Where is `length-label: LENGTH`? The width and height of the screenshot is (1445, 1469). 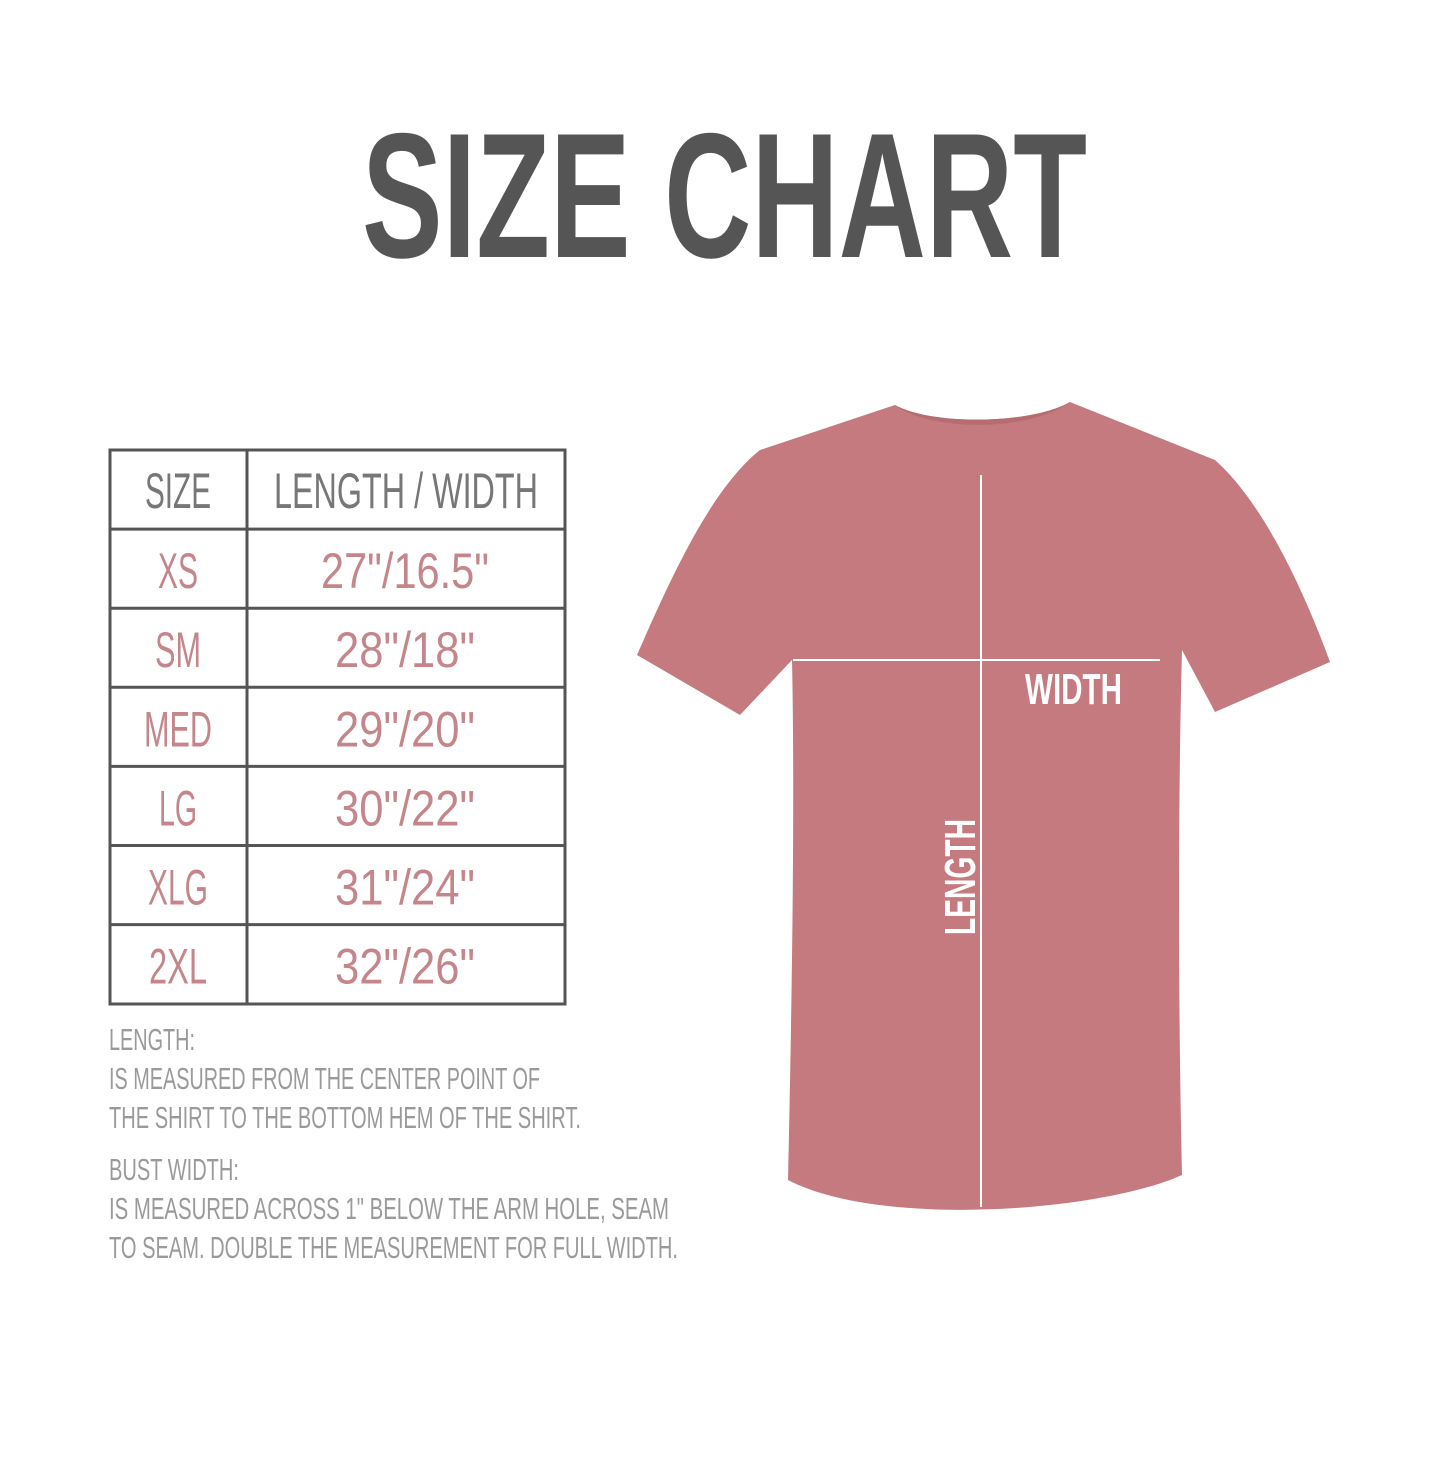 length-label: LENGTH is located at coordinates (960, 877).